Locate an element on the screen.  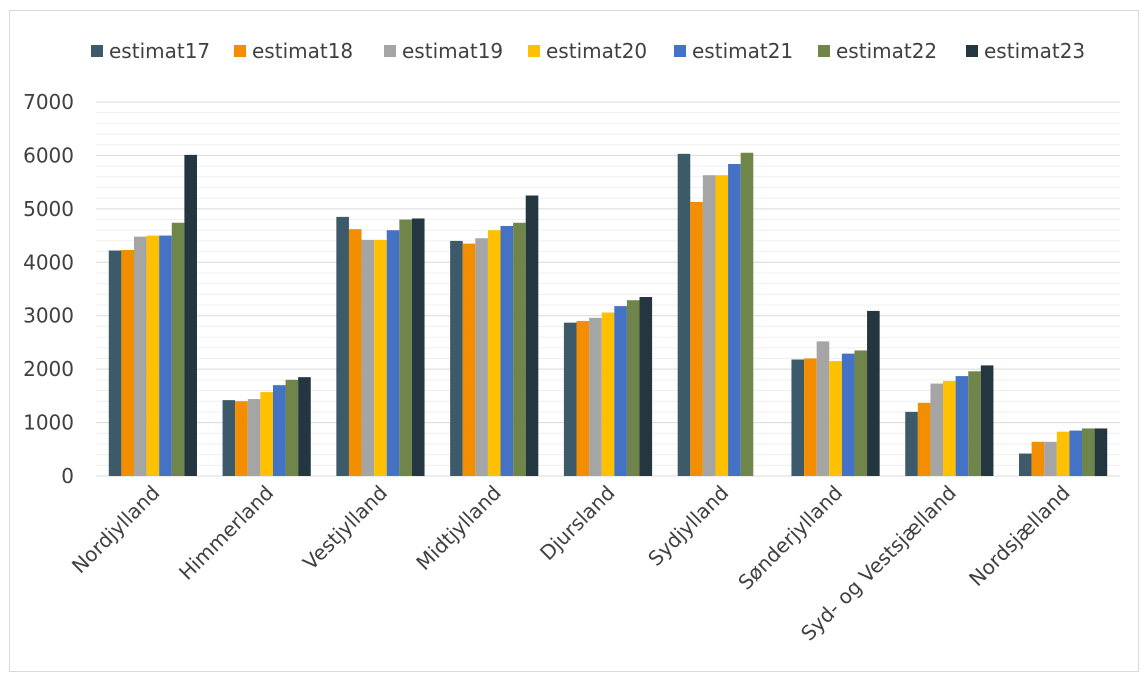
y-tick-label: 7000 is located at coordinates (48, 102).